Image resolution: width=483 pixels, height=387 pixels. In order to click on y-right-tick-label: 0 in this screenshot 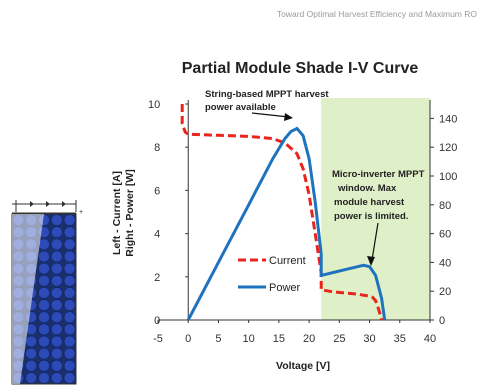, I will do `click(442, 321)`.